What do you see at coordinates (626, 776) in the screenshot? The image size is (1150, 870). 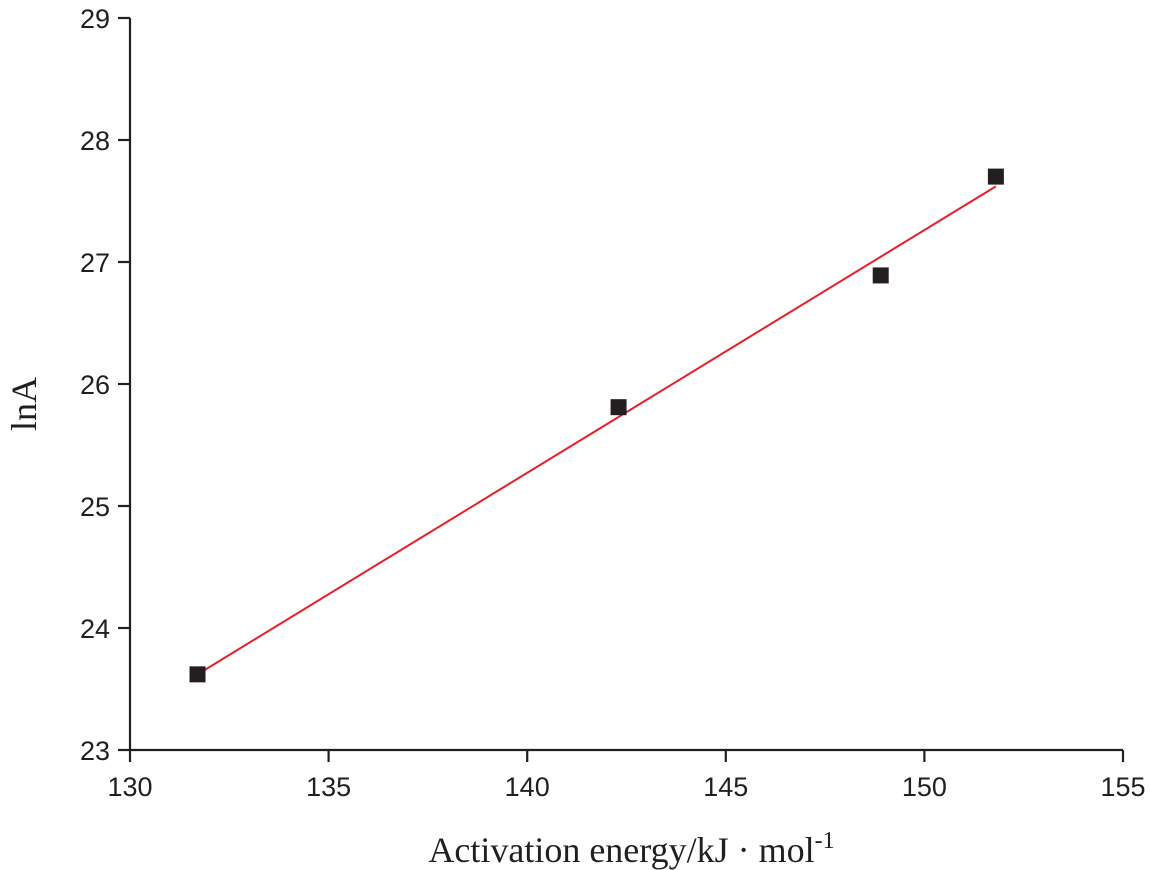 I see `x-axis-ticks: 130 135 140 145 150 155` at bounding box center [626, 776].